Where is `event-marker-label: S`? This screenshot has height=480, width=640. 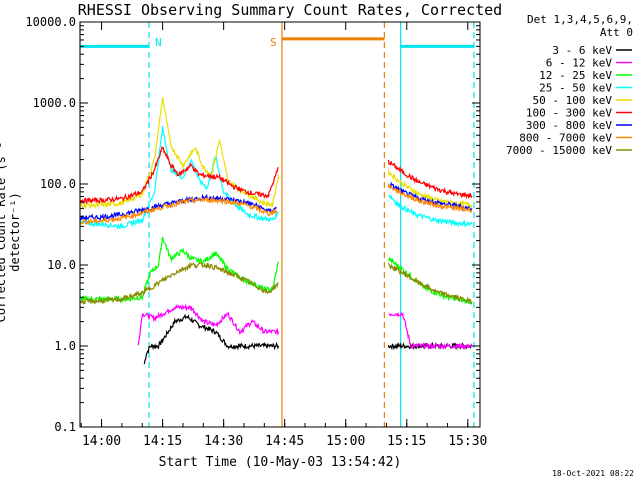
event-marker-label: S is located at coordinates (273, 42).